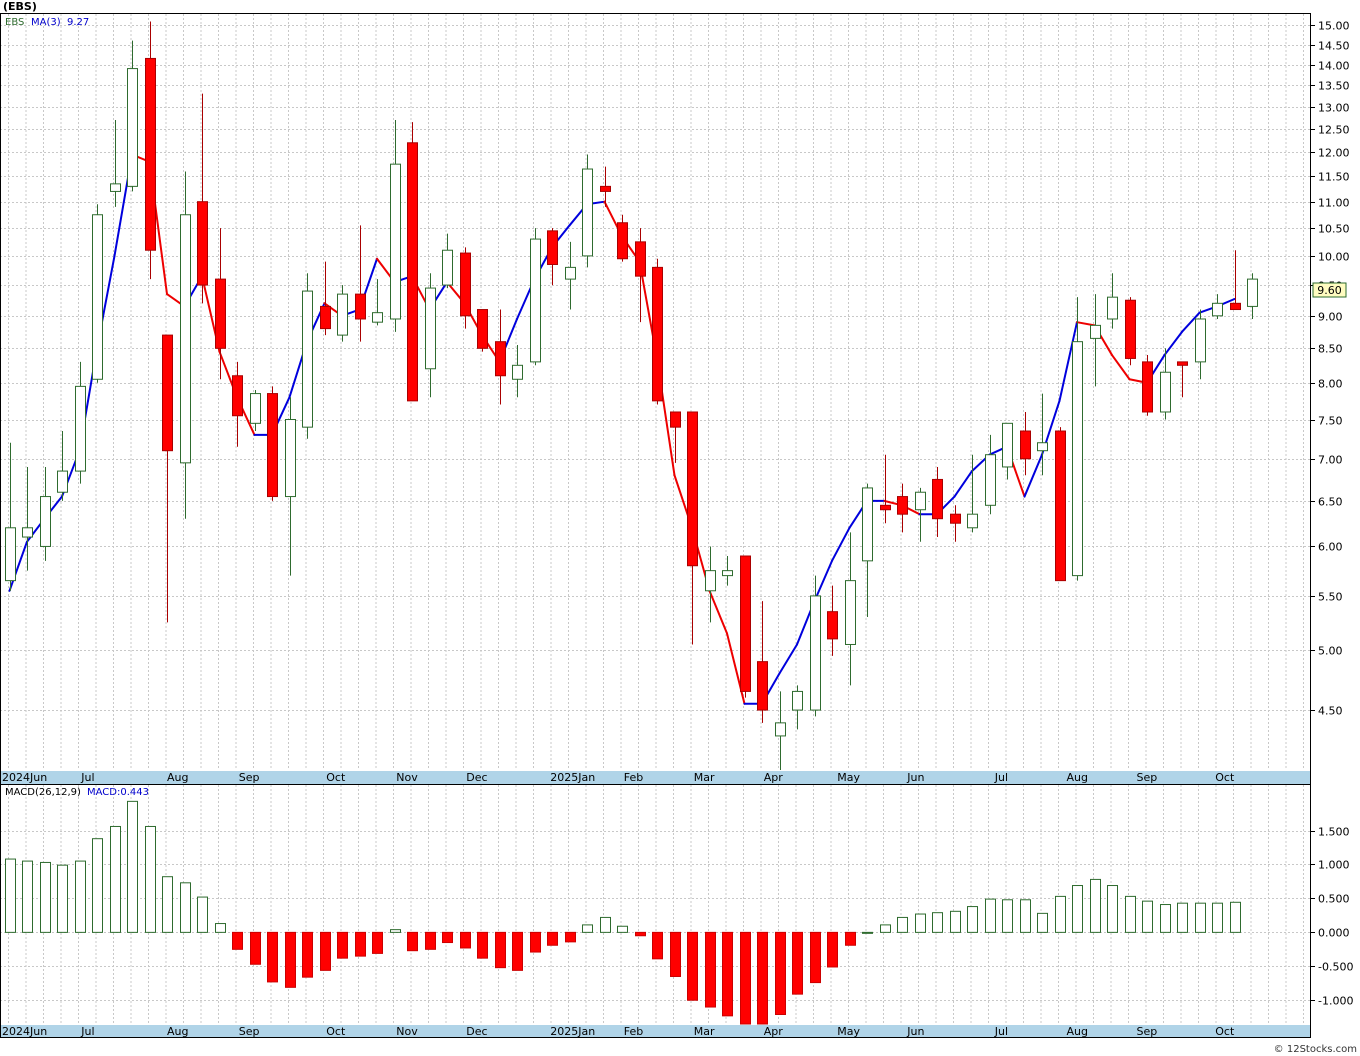  What do you see at coordinates (1001, 777) in the screenshot?
I see `month-label: Jul` at bounding box center [1001, 777].